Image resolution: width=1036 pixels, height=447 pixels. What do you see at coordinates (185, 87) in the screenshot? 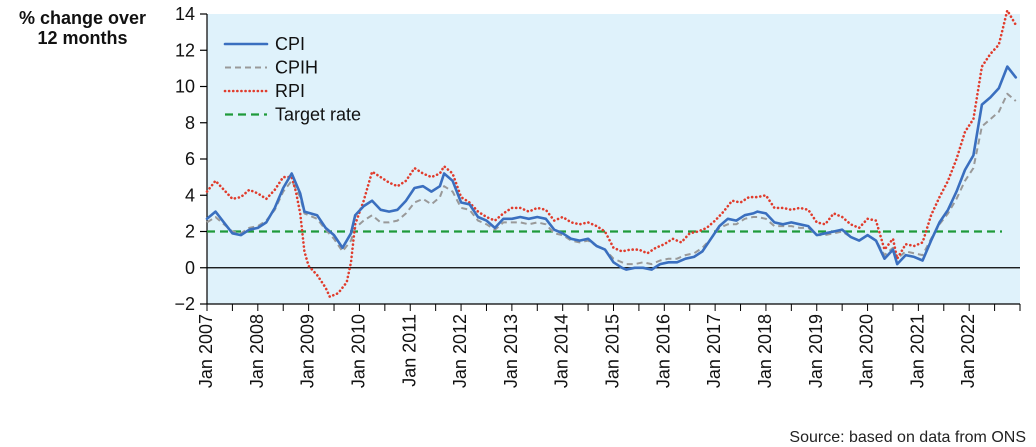
I see `y-tick-label: 10` at bounding box center [185, 87].